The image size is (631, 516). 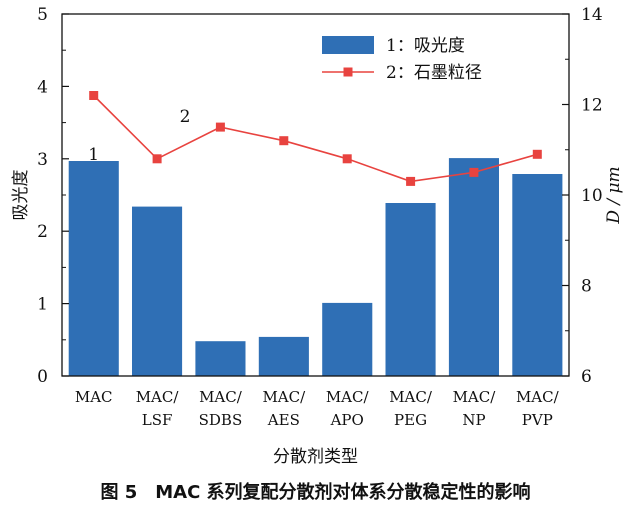 What do you see at coordinates (42, 305) in the screenshot?
I see `y-tick-label-1: 1` at bounding box center [42, 305].